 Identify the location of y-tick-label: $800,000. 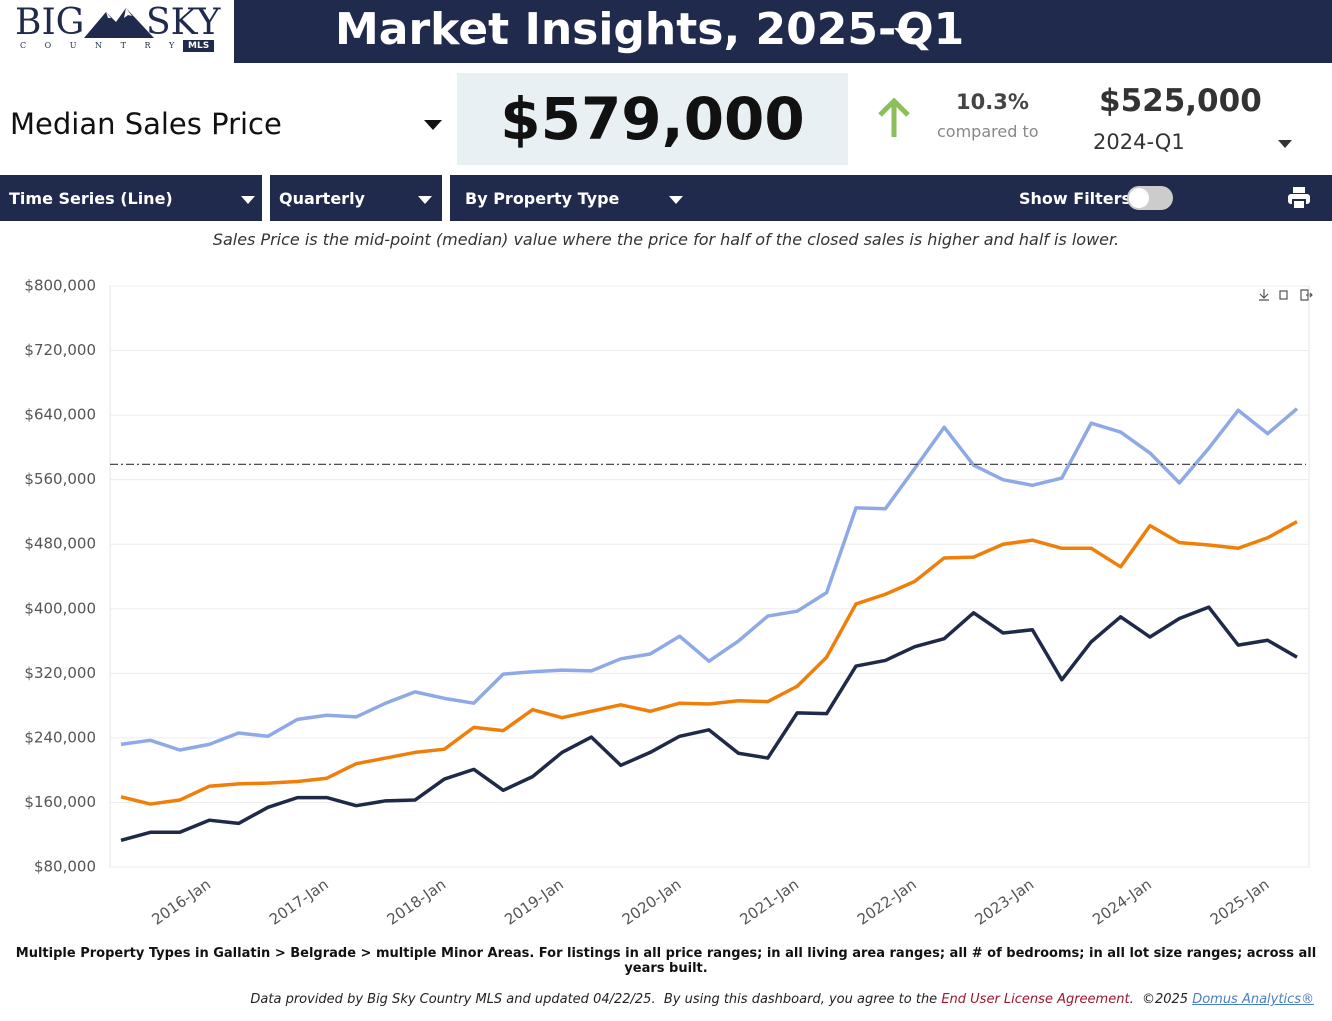
(60, 286).